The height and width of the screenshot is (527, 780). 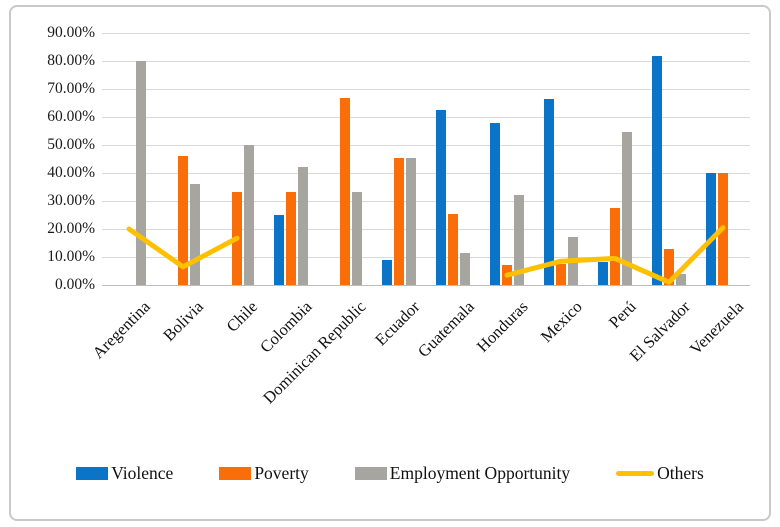 What do you see at coordinates (345, 191) in the screenshot?
I see `bar-poverty-dominican-republic` at bounding box center [345, 191].